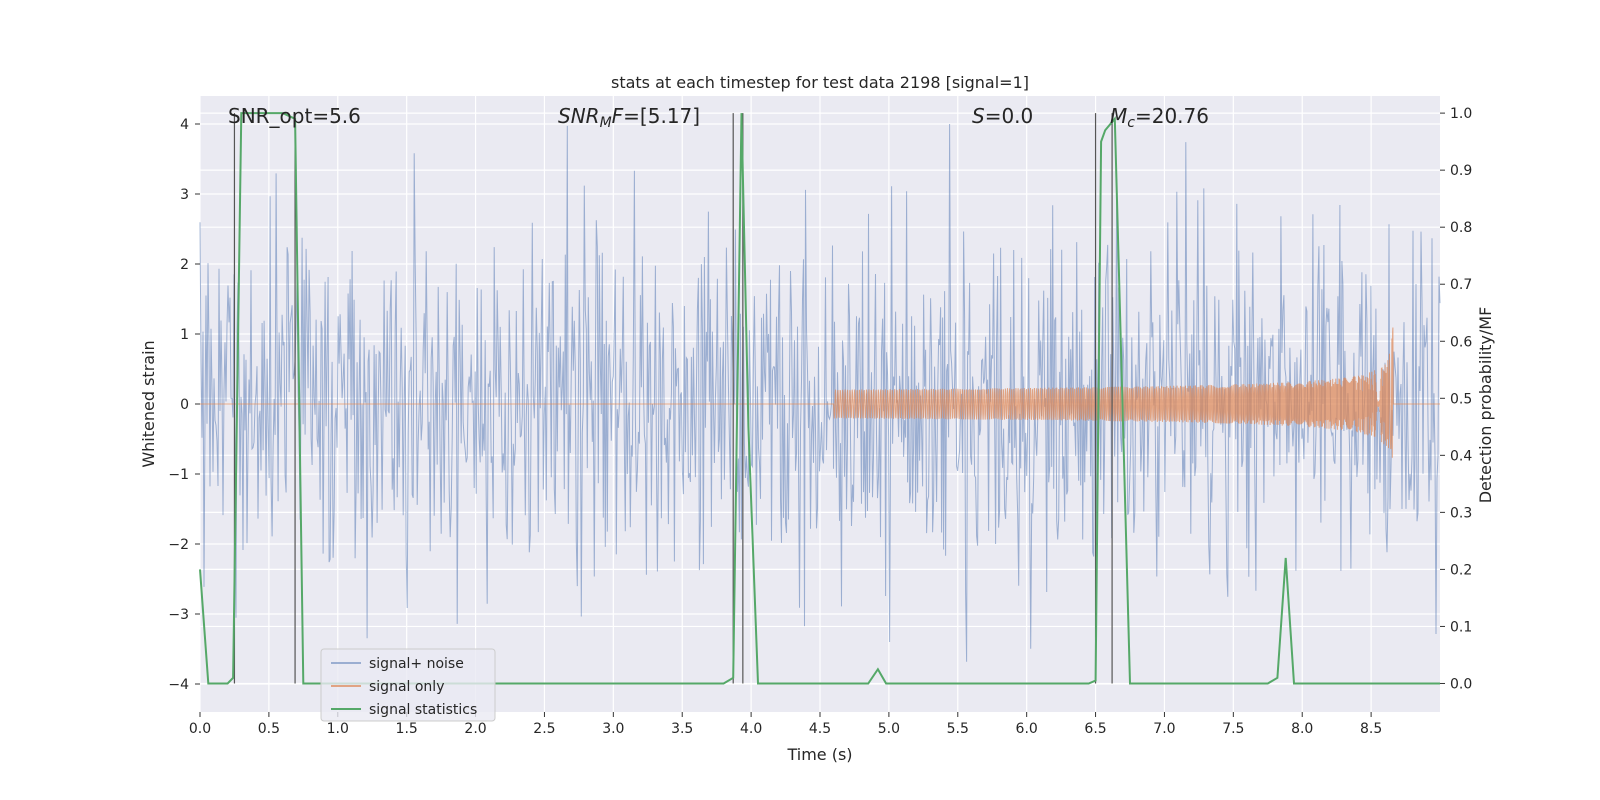 The image size is (1600, 800). What do you see at coordinates (579, 116) in the screenshot?
I see `snr-mf-symbol: SNR` at bounding box center [579, 116].